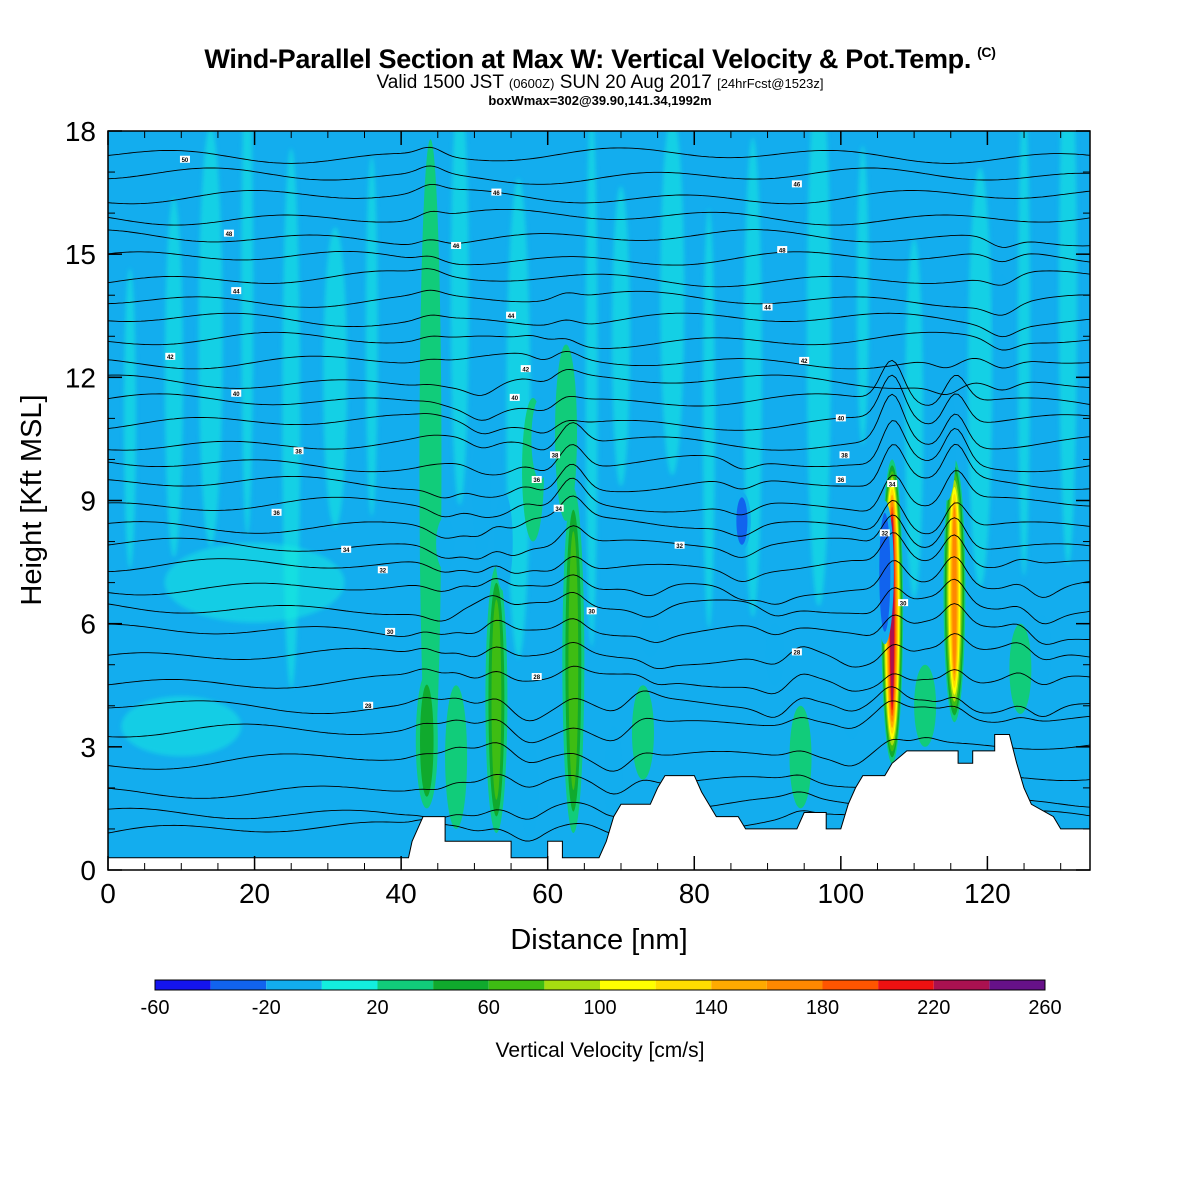 The height and width of the screenshot is (1200, 1200). Describe the element at coordinates (840, 479) in the screenshot. I see `isentrope-label: 36` at that location.